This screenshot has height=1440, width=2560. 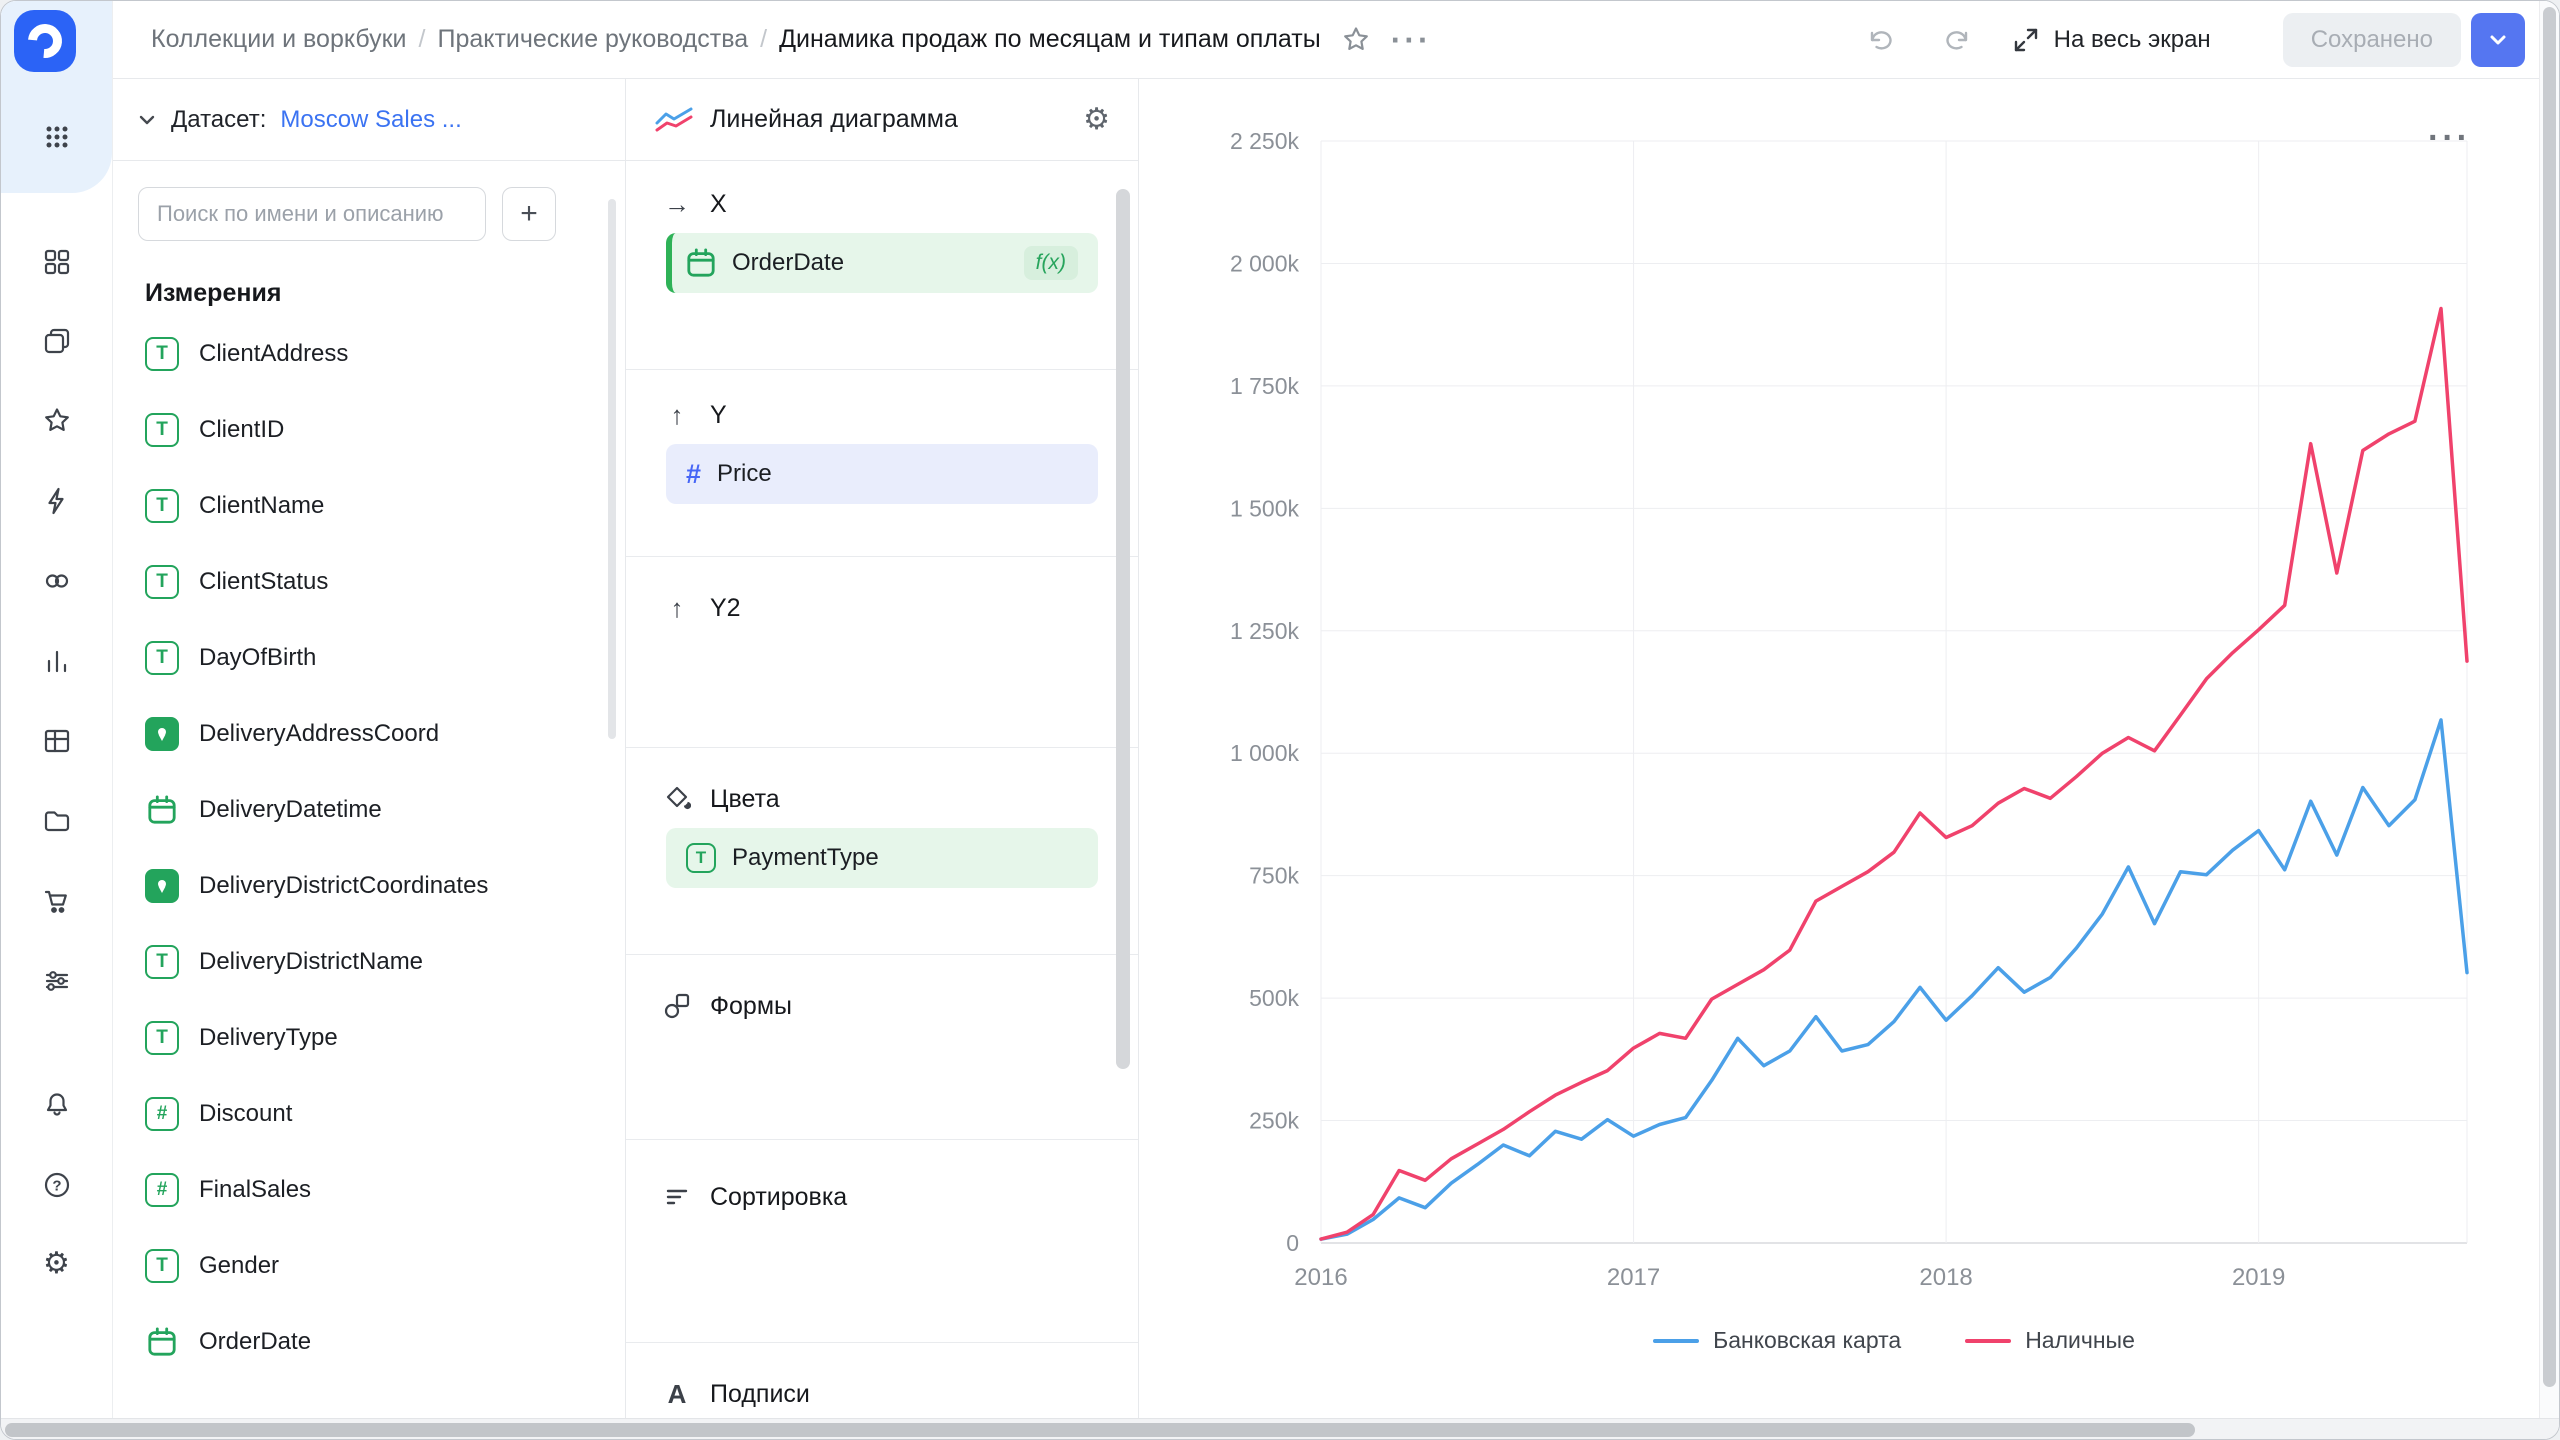 I want to click on sidebar-item-settings: ⚙, so click(x=56, y=1264).